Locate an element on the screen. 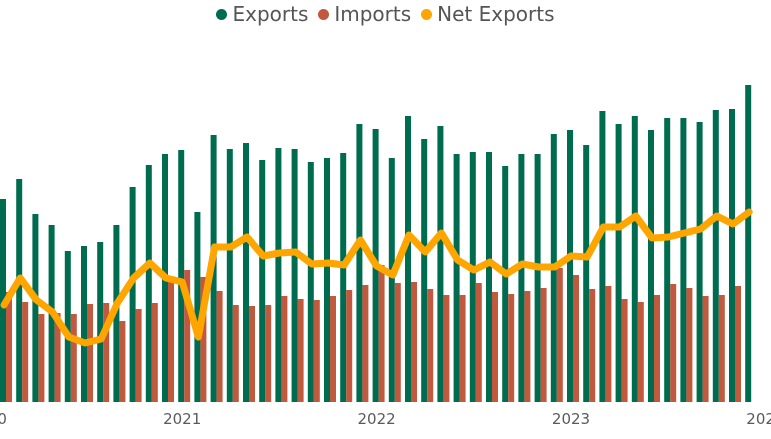 This screenshot has height=439, width=771. x-tick-label: 2022 is located at coordinates (377, 419).